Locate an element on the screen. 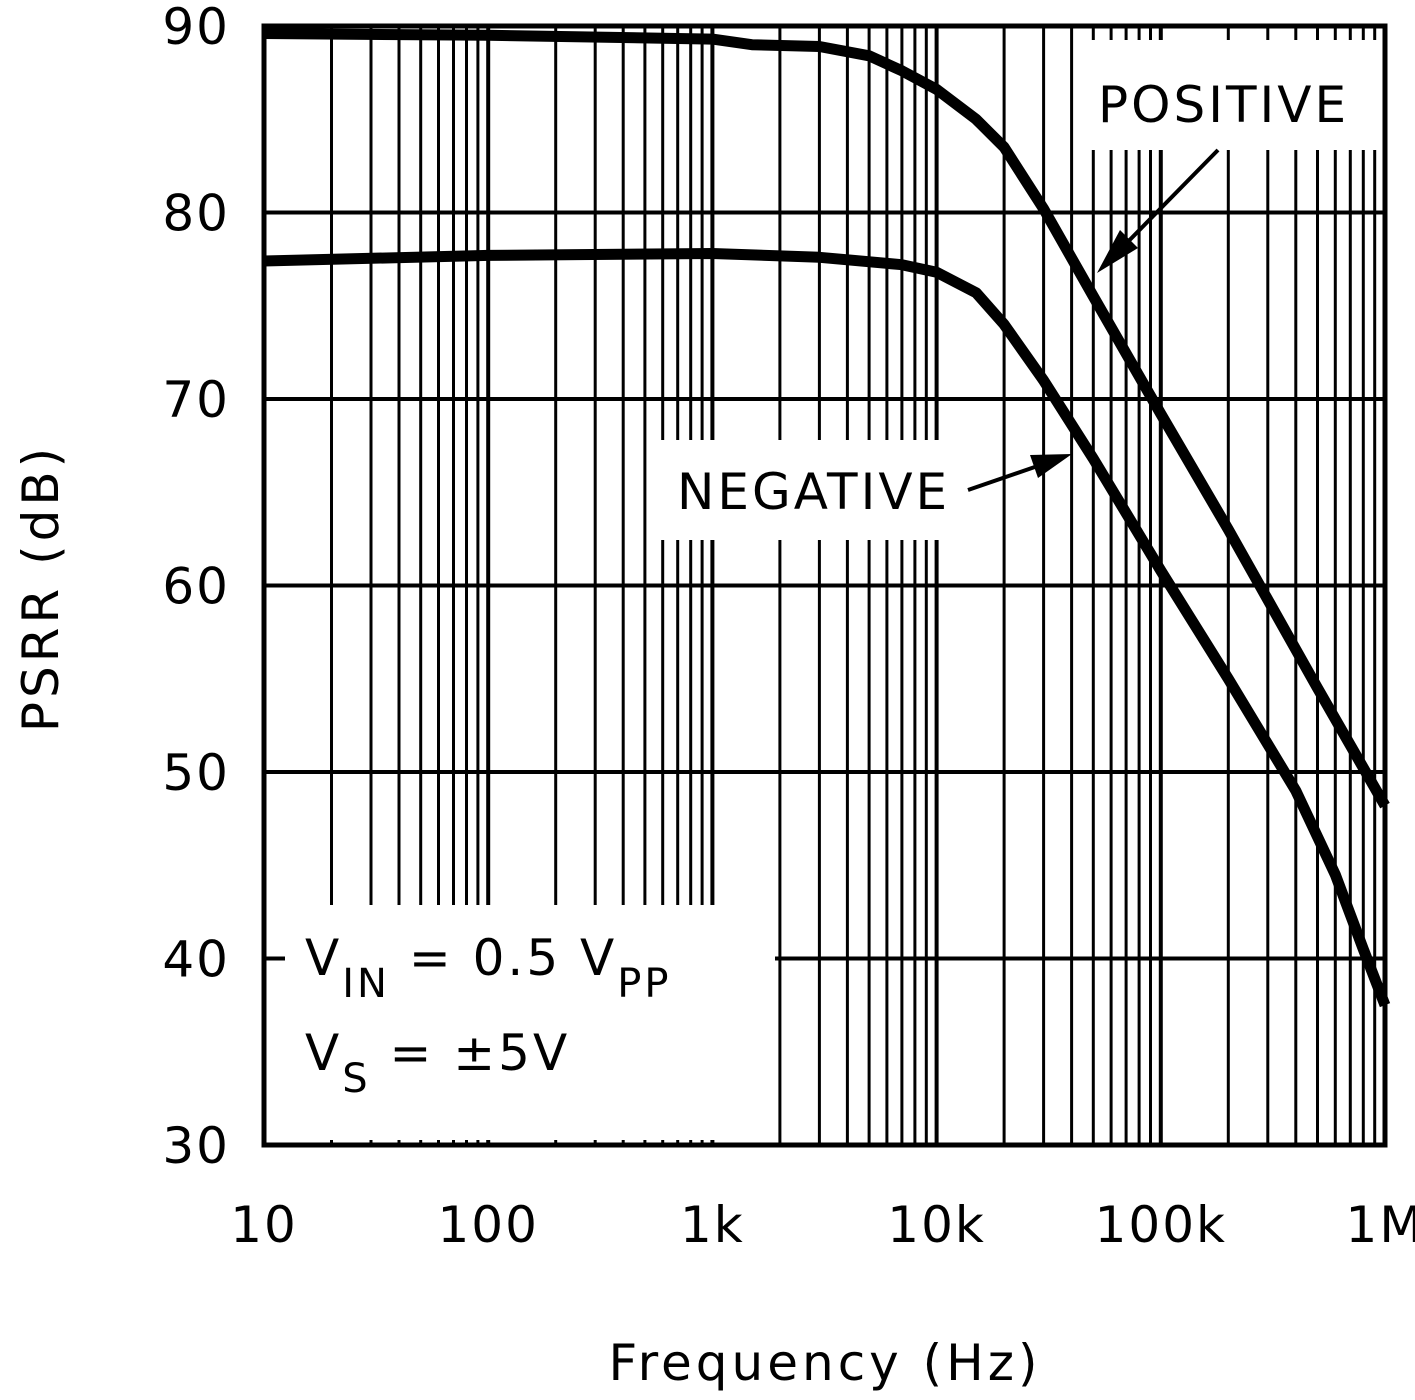 This screenshot has height=1400, width=1415. vs-value: = ±5V is located at coordinates (471, 1053).